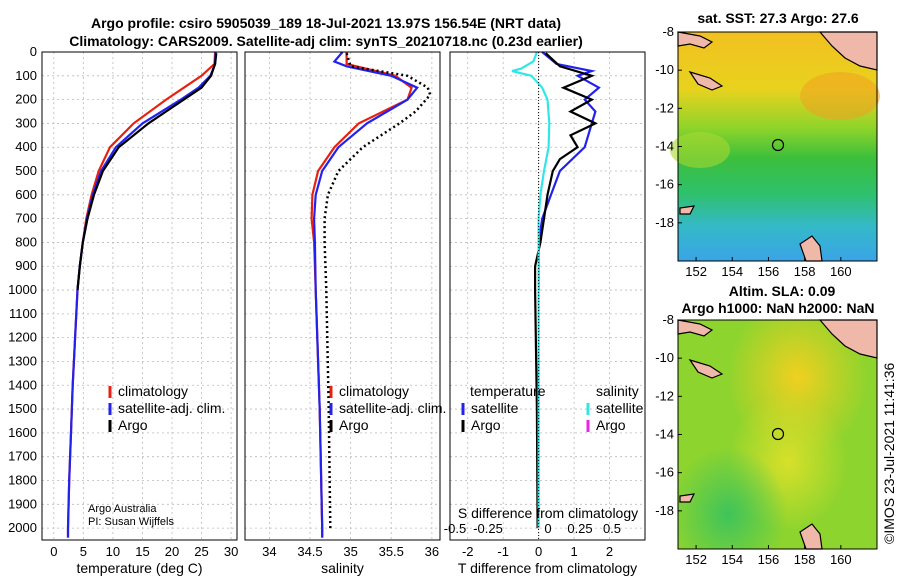  I want to click on difference-series-temperature-argo, so click(565, 290).